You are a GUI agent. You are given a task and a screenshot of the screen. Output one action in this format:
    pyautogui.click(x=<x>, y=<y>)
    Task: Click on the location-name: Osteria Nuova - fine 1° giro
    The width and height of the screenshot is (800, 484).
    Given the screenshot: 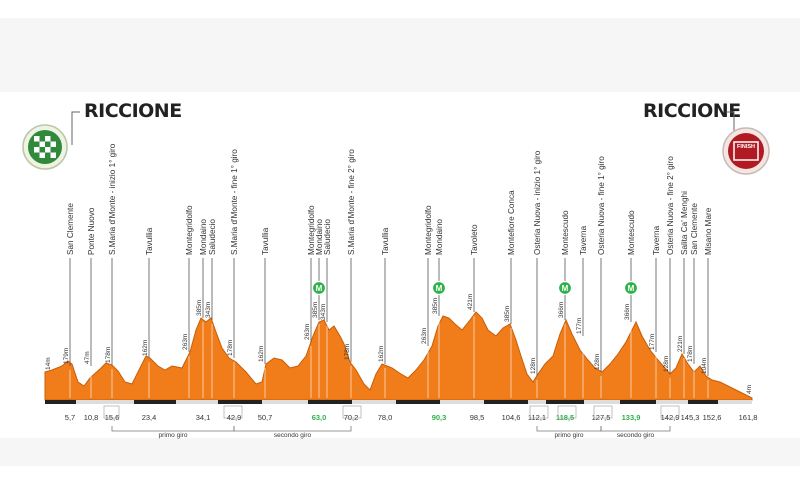 What is the action you would take?
    pyautogui.click(x=601, y=205)
    